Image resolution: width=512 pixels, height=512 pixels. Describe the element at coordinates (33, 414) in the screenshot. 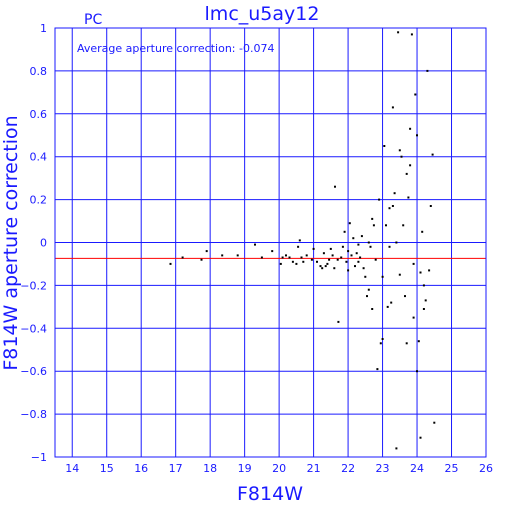

I see `y-tick-label: −0.8` at that location.